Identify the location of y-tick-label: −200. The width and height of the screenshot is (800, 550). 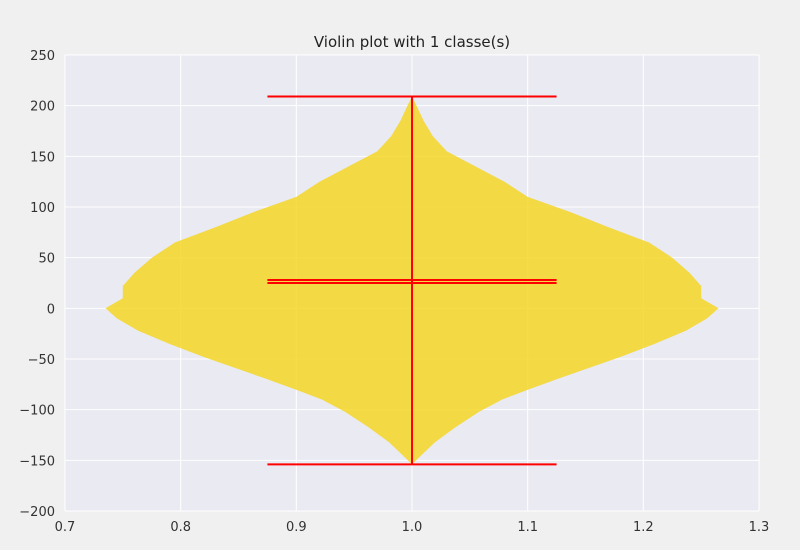
(37, 512).